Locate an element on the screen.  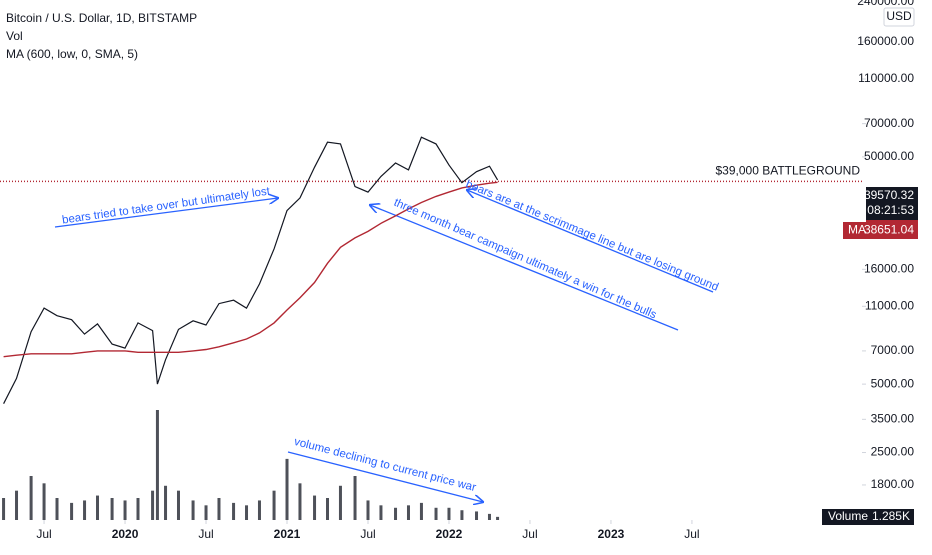
volume-tag-value: 1.285K is located at coordinates (891, 516).